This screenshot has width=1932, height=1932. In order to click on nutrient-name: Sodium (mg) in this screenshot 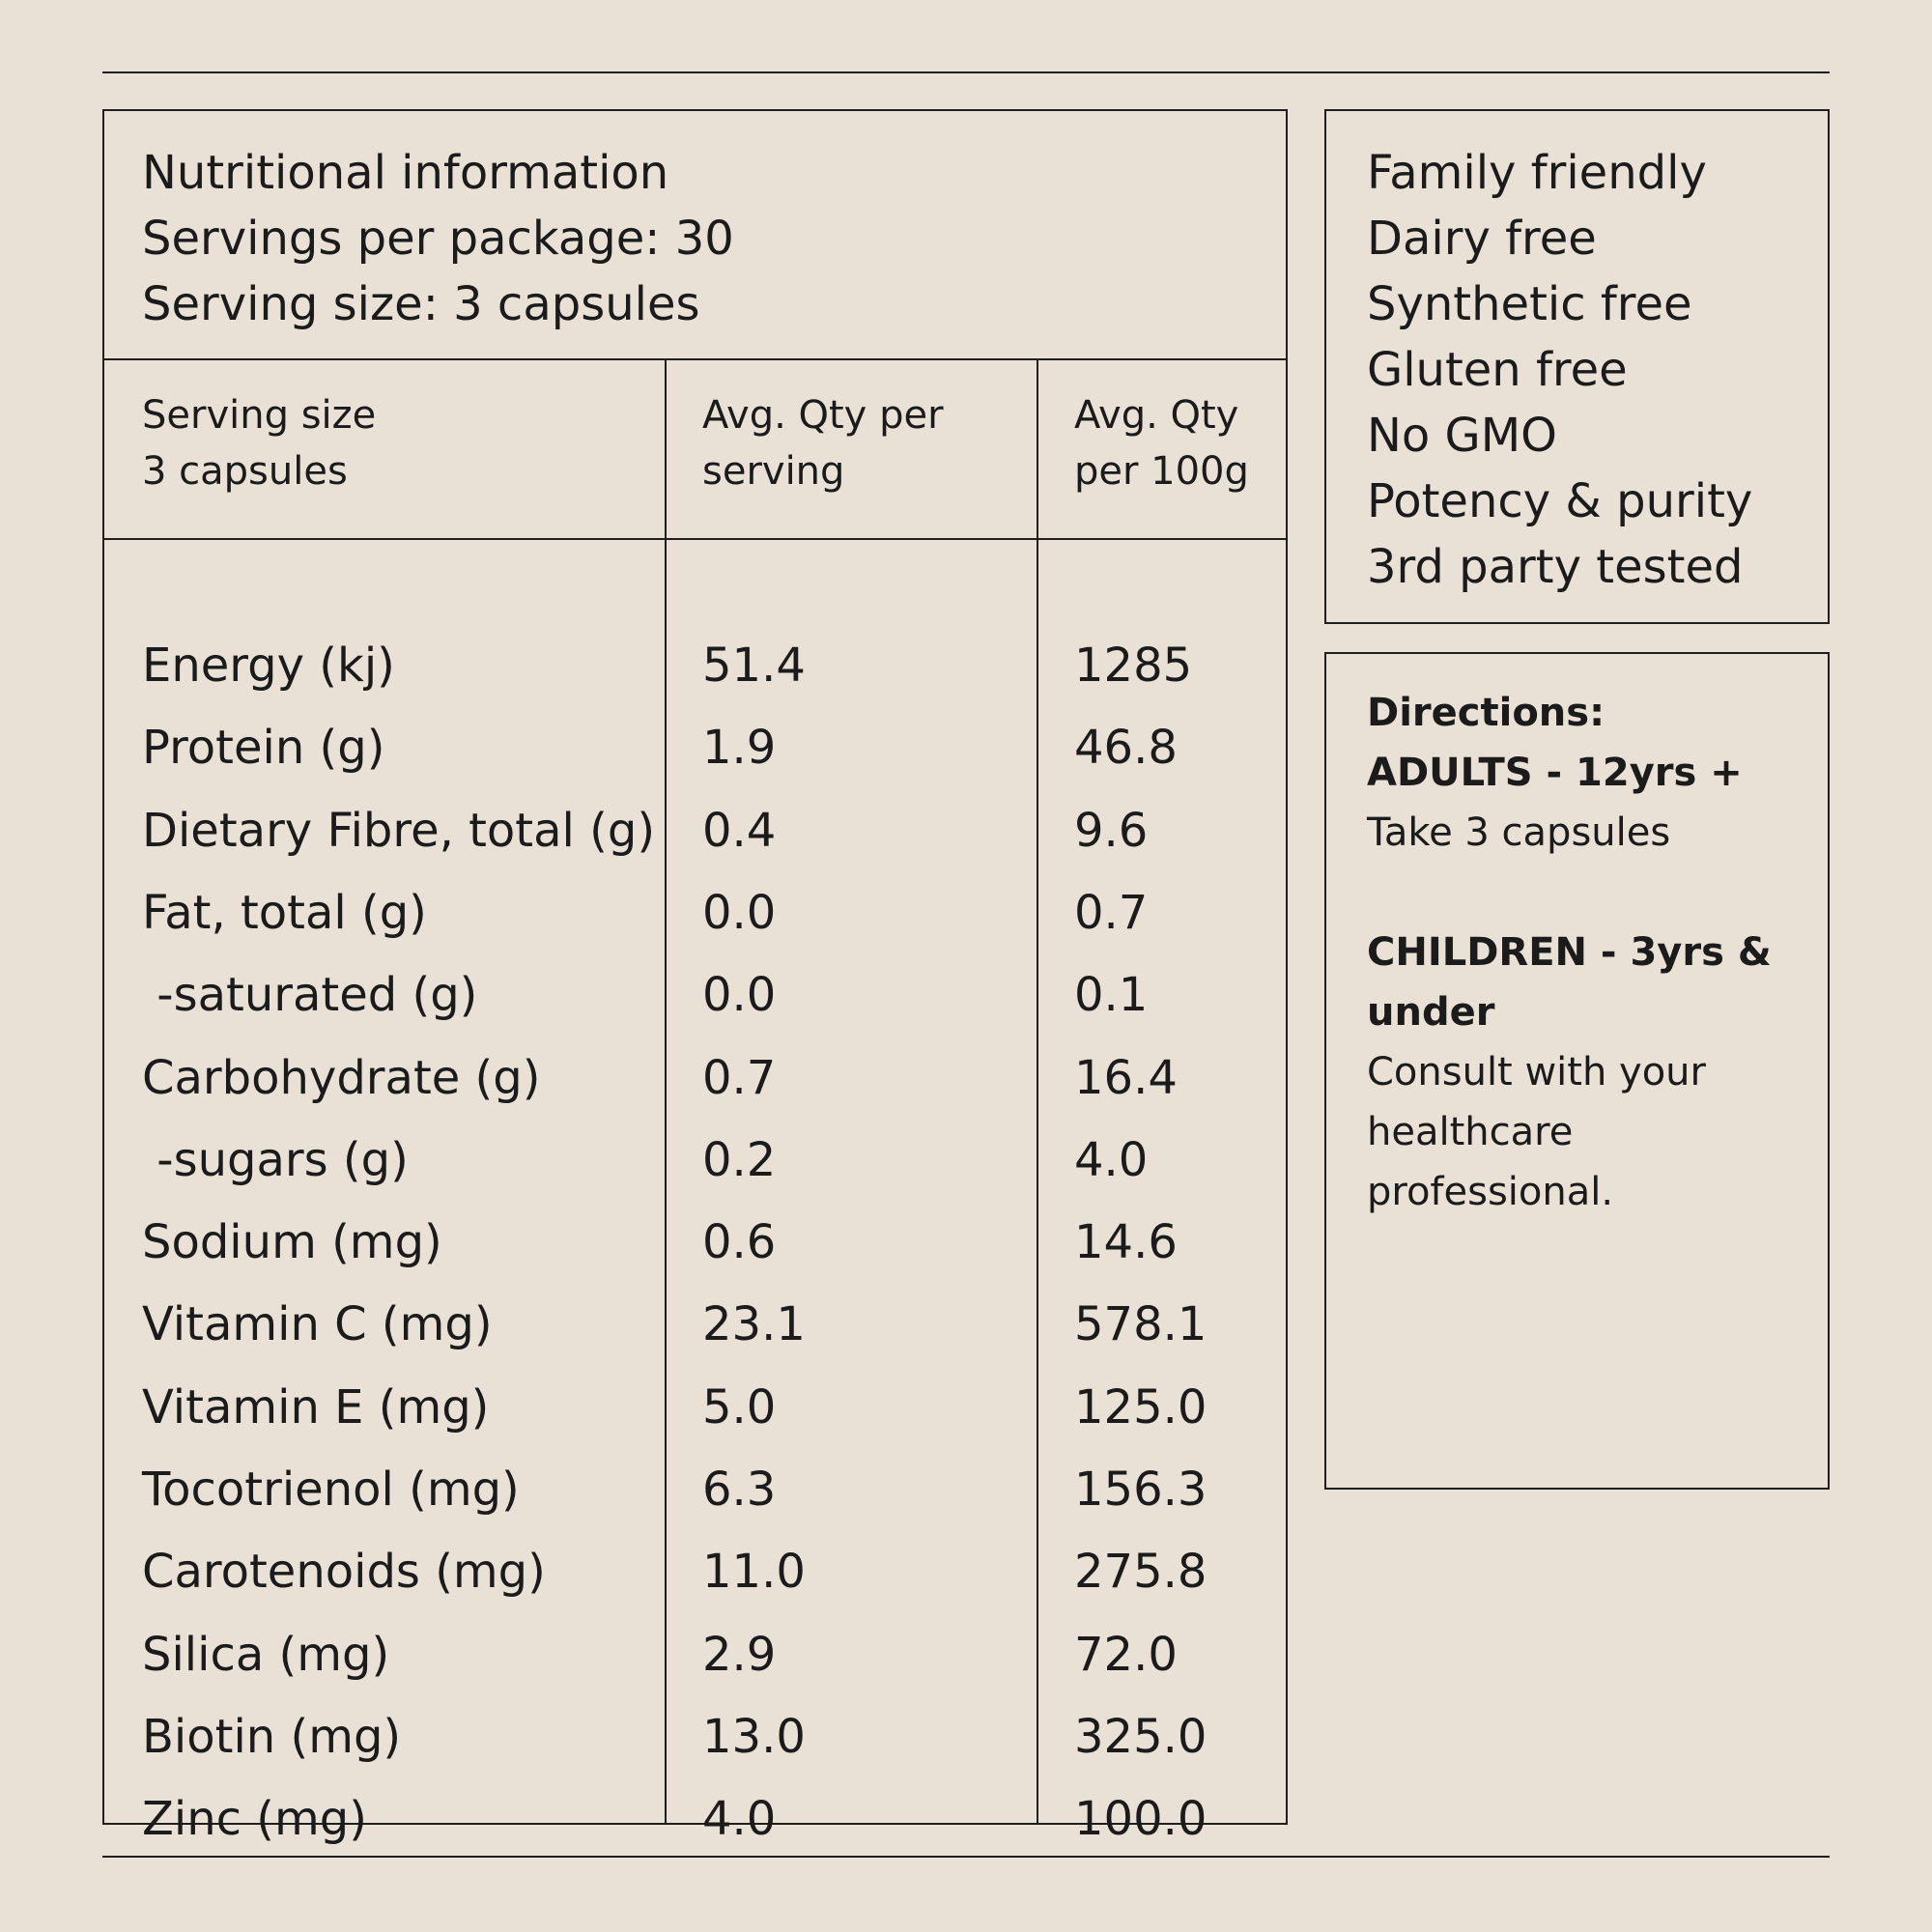, I will do `click(292, 1242)`.